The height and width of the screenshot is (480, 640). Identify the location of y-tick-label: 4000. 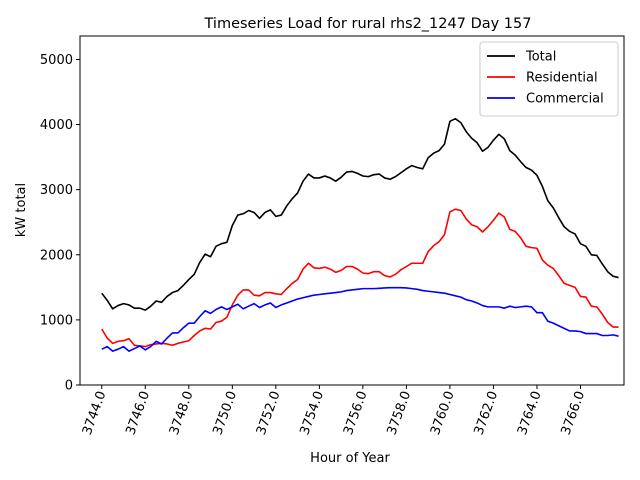
(56, 125).